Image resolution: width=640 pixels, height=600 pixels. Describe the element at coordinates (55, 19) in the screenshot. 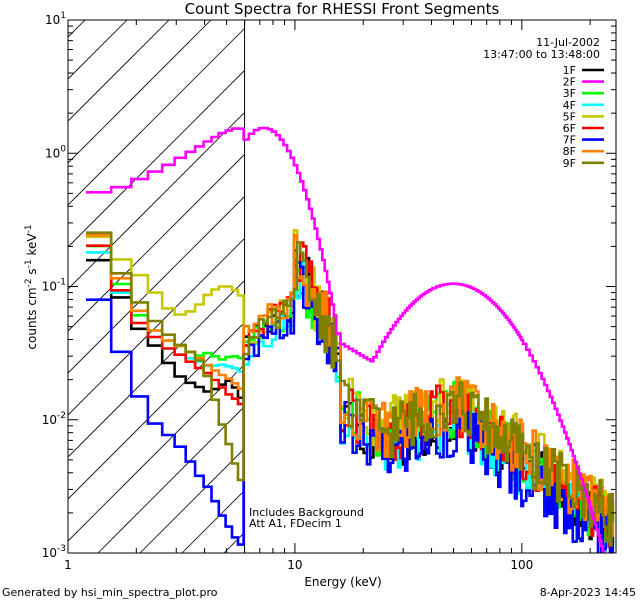

I see `y-tick-label-10: 10¹` at that location.